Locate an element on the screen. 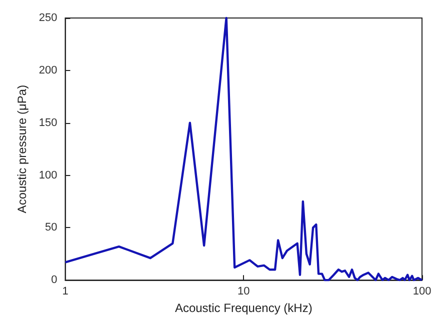 This screenshot has height=327, width=447. x-tick-label: 10 is located at coordinates (244, 292).